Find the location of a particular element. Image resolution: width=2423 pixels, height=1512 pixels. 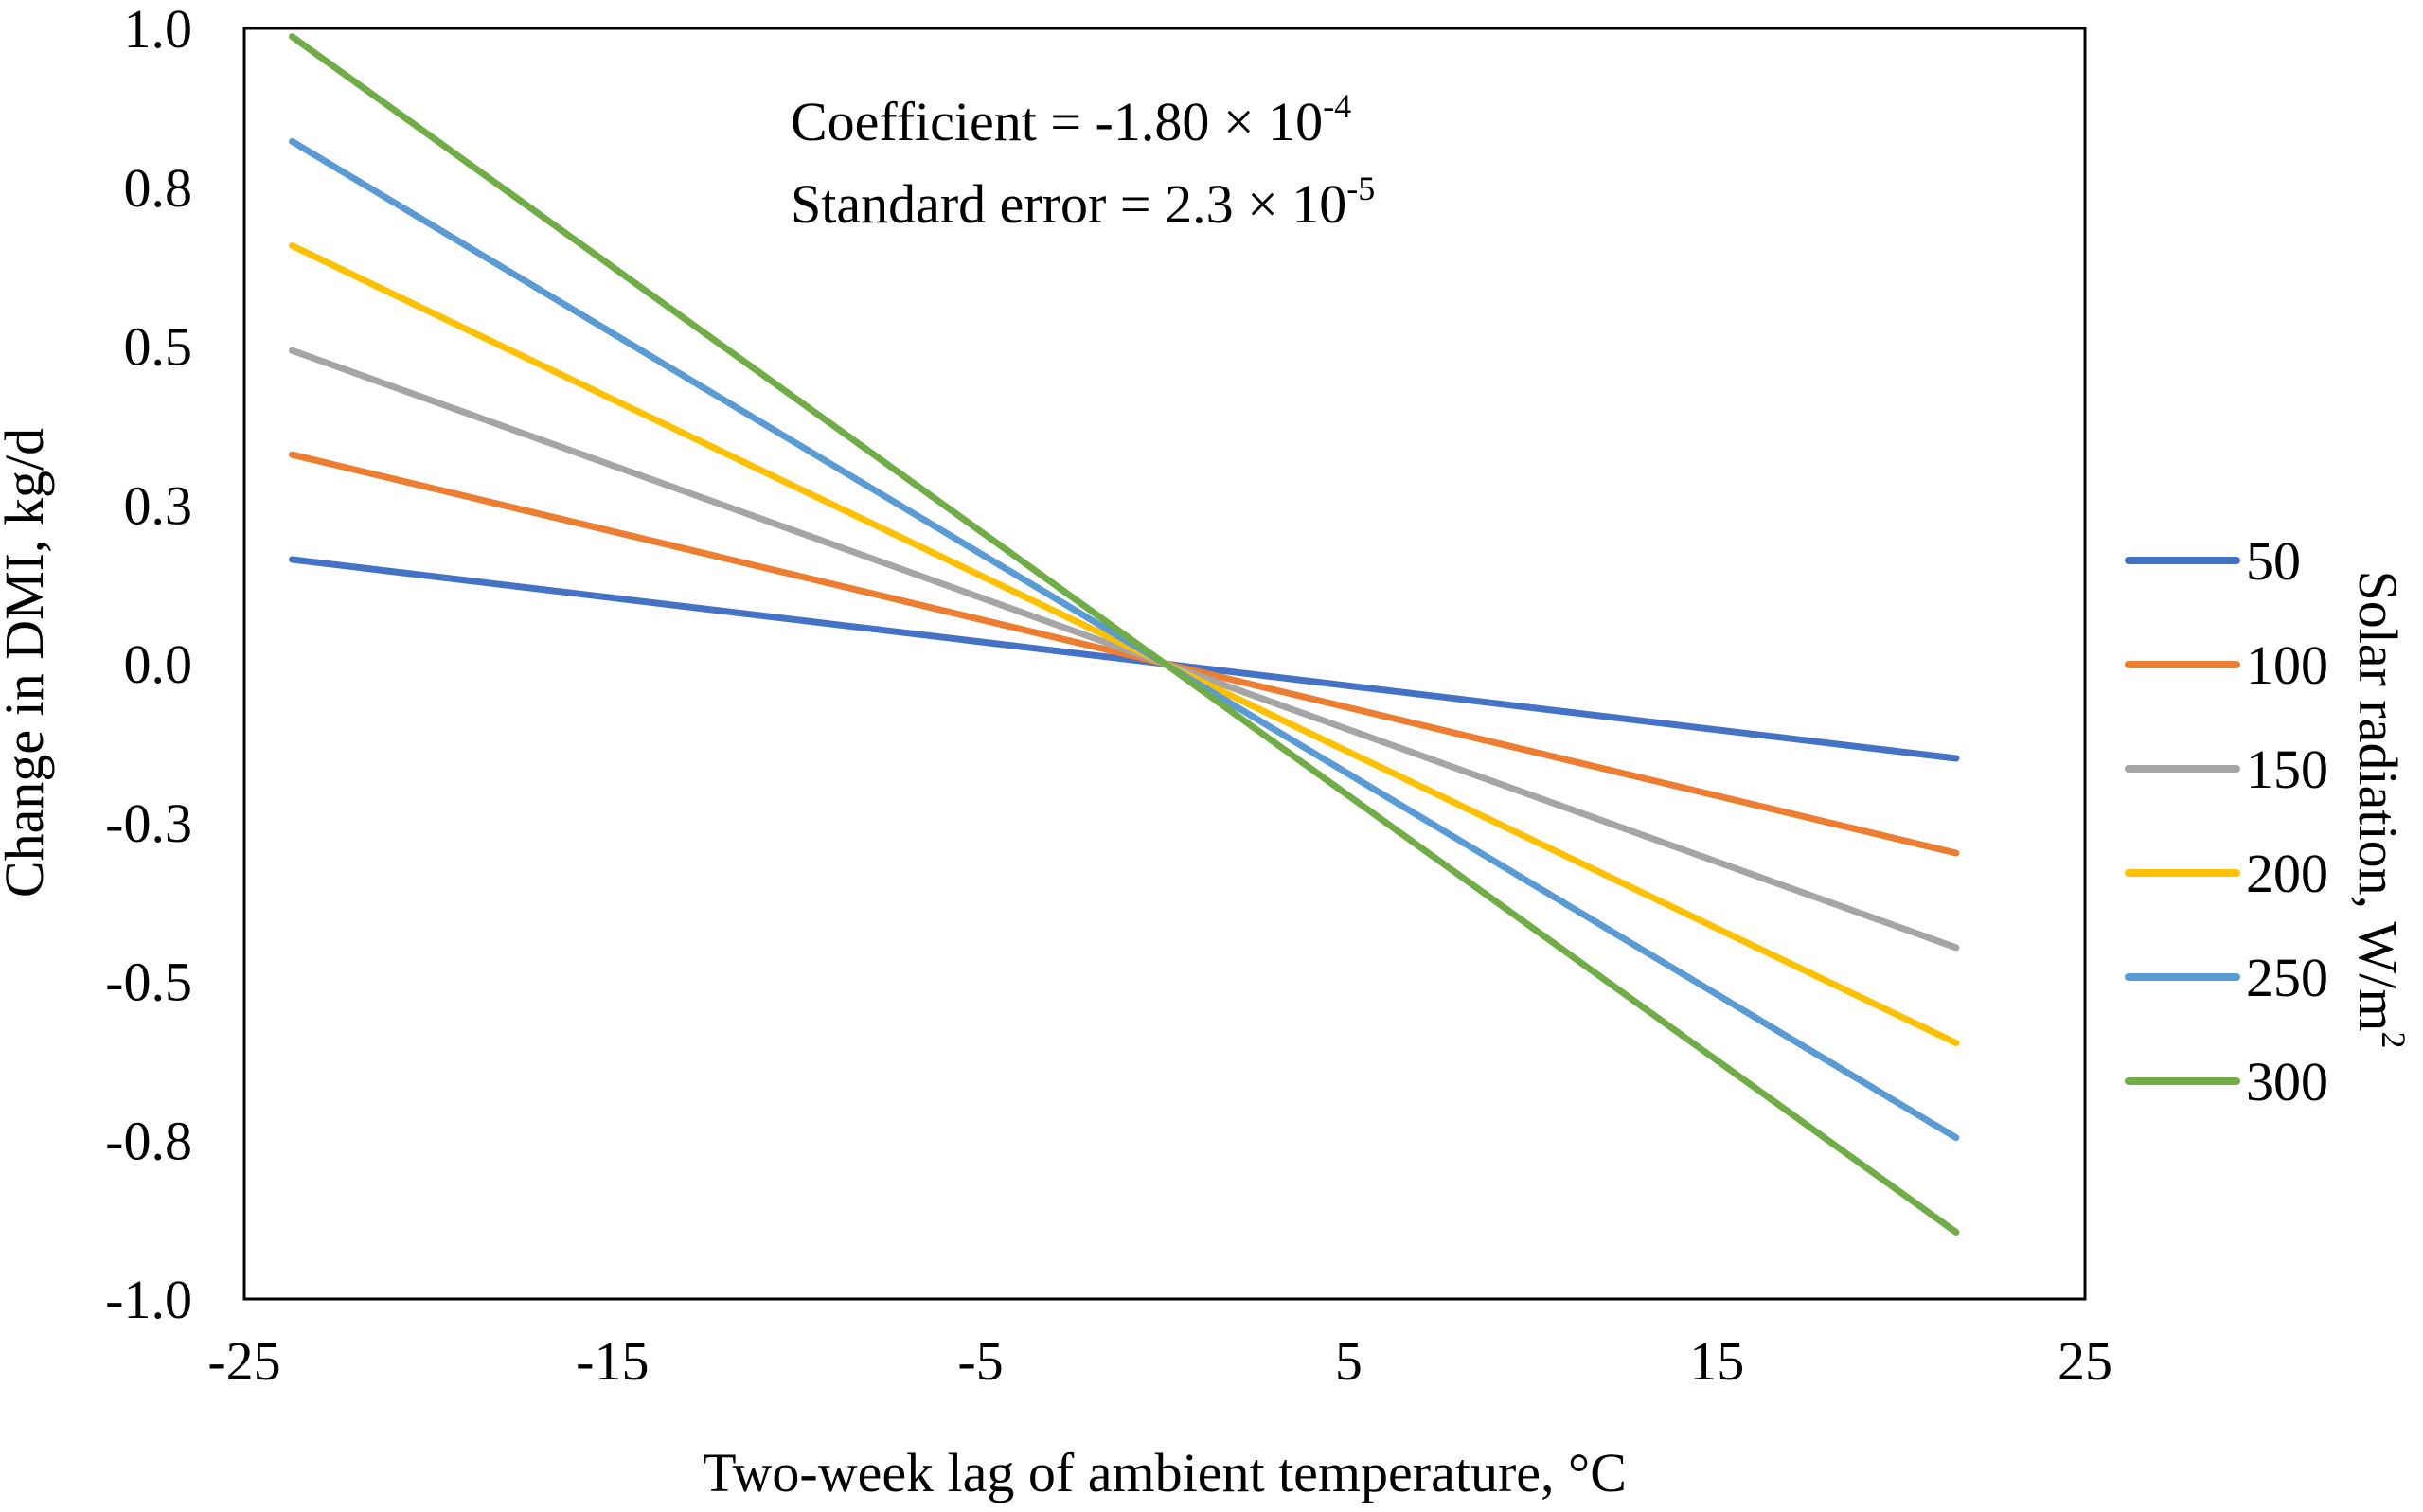

x-axis-title: Two-week lag of ambient temperature, °C is located at coordinates (1165, 1472).